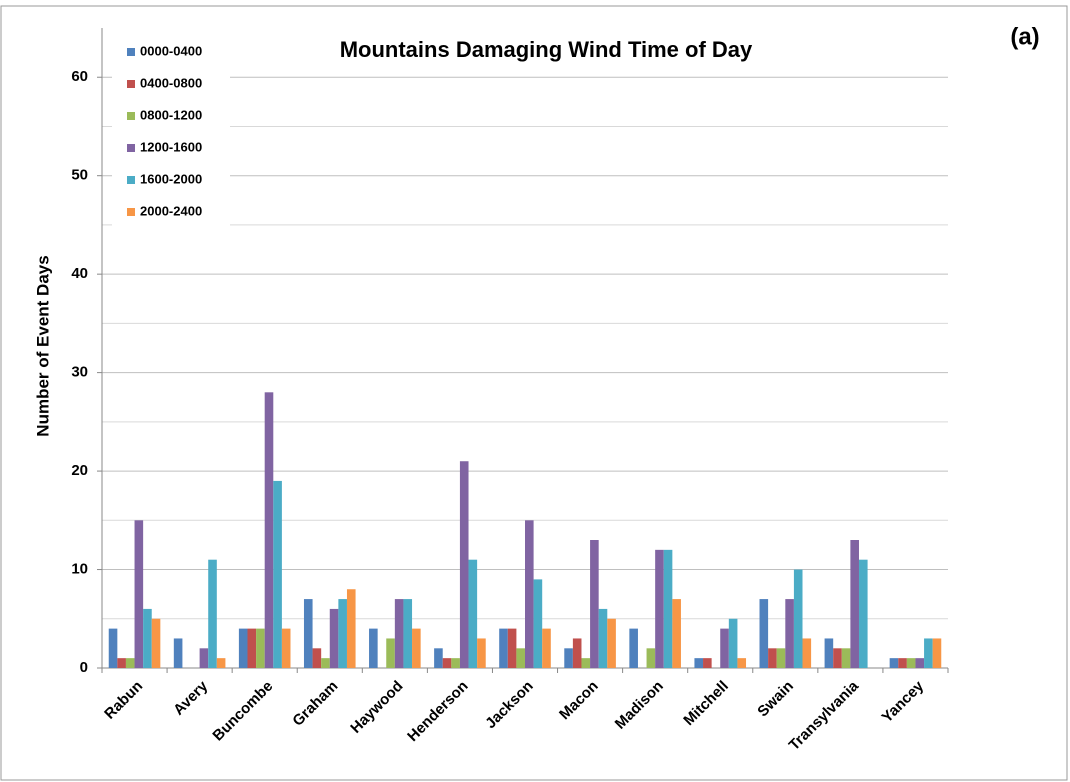 The image size is (1070, 782). Describe the element at coordinates (376, 707) in the screenshot. I see `x-tick-label: Haywood` at that location.